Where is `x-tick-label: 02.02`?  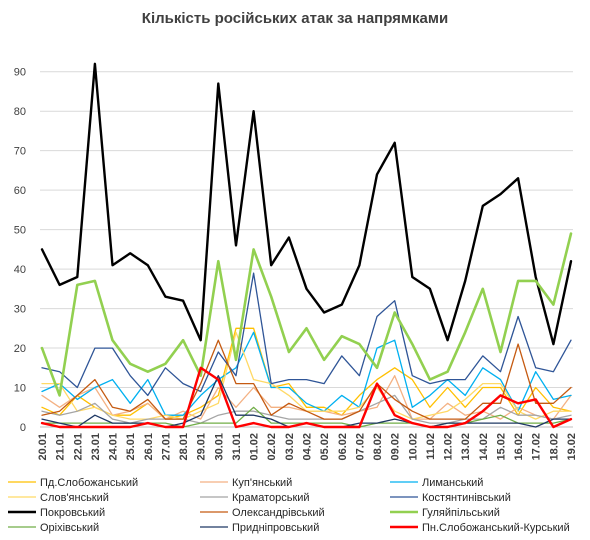 x-tick-label: 02.02 is located at coordinates (272, 447).